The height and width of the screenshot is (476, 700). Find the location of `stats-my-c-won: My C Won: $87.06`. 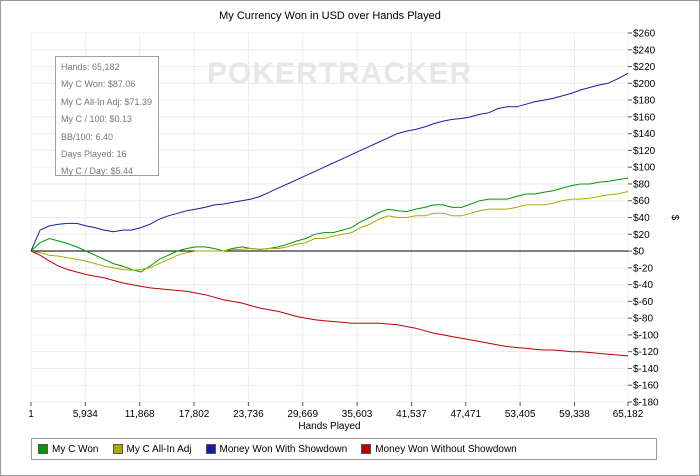

stats-my-c-won: My C Won: $87.06 is located at coordinates (98, 84).